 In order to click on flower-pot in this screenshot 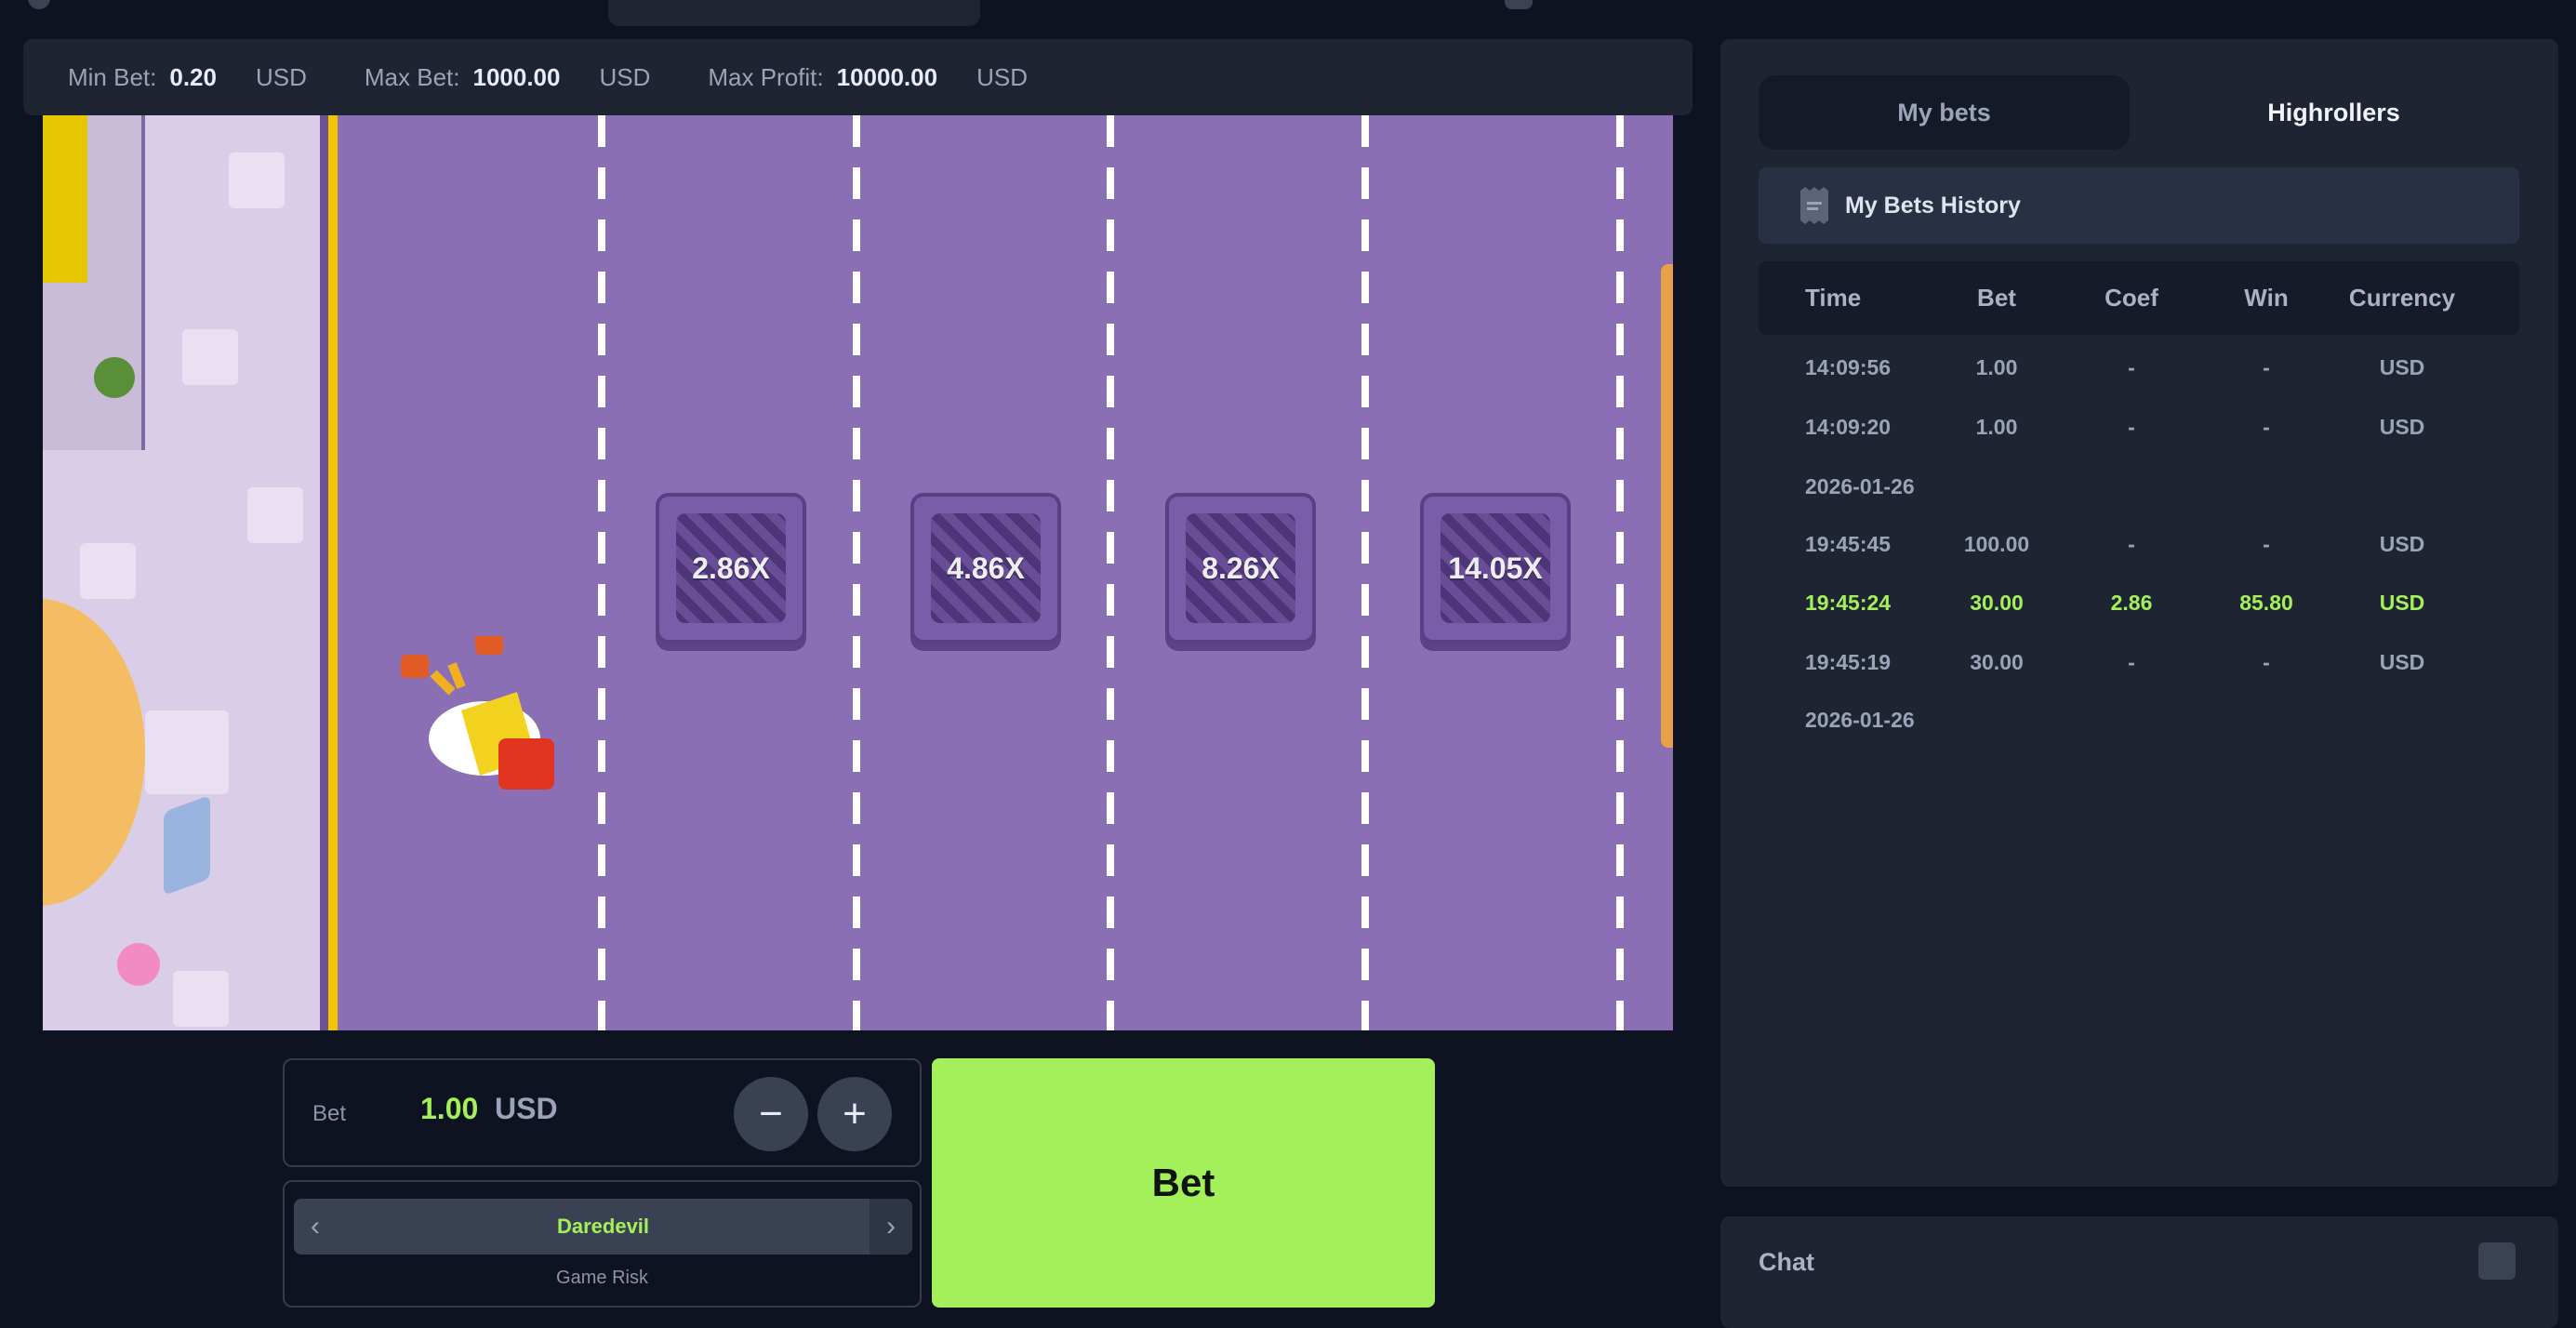, I will do `click(138, 965)`.